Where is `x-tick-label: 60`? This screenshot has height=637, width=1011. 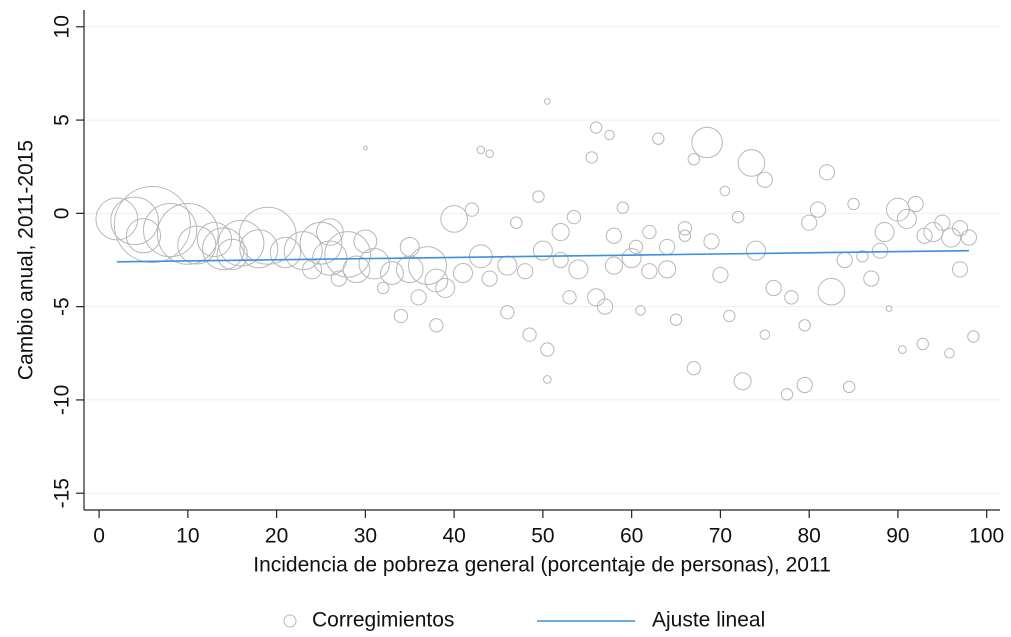 x-tick-label: 60 is located at coordinates (631, 536).